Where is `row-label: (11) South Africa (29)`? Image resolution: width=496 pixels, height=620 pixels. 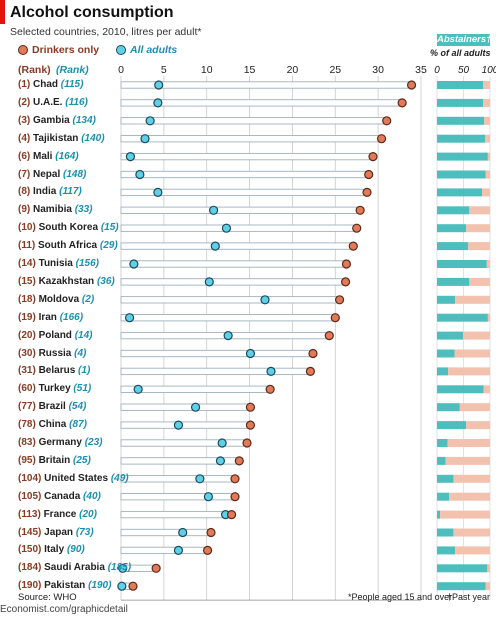
row-label: (11) South Africa (29) is located at coordinates (68, 246).